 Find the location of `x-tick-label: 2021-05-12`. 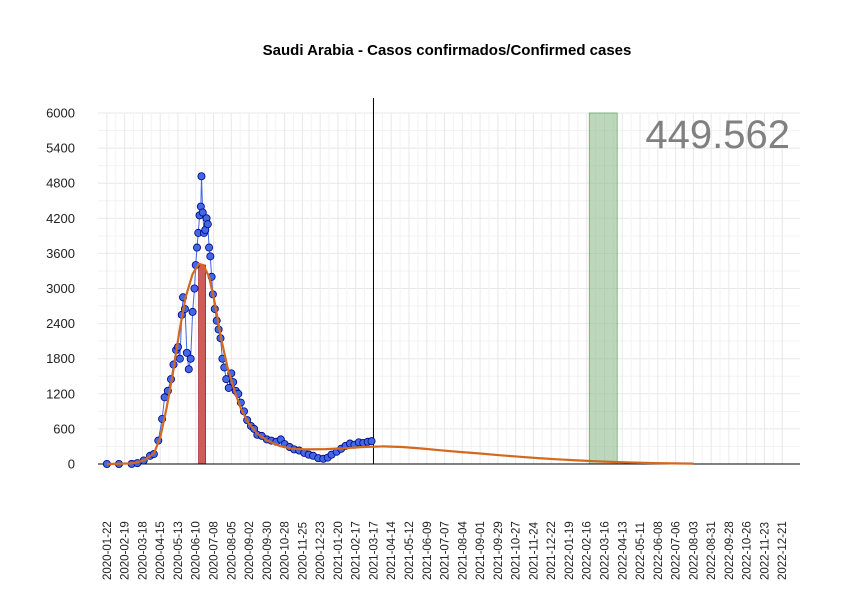

x-tick-label: 2021-05-12 is located at coordinates (410, 550).